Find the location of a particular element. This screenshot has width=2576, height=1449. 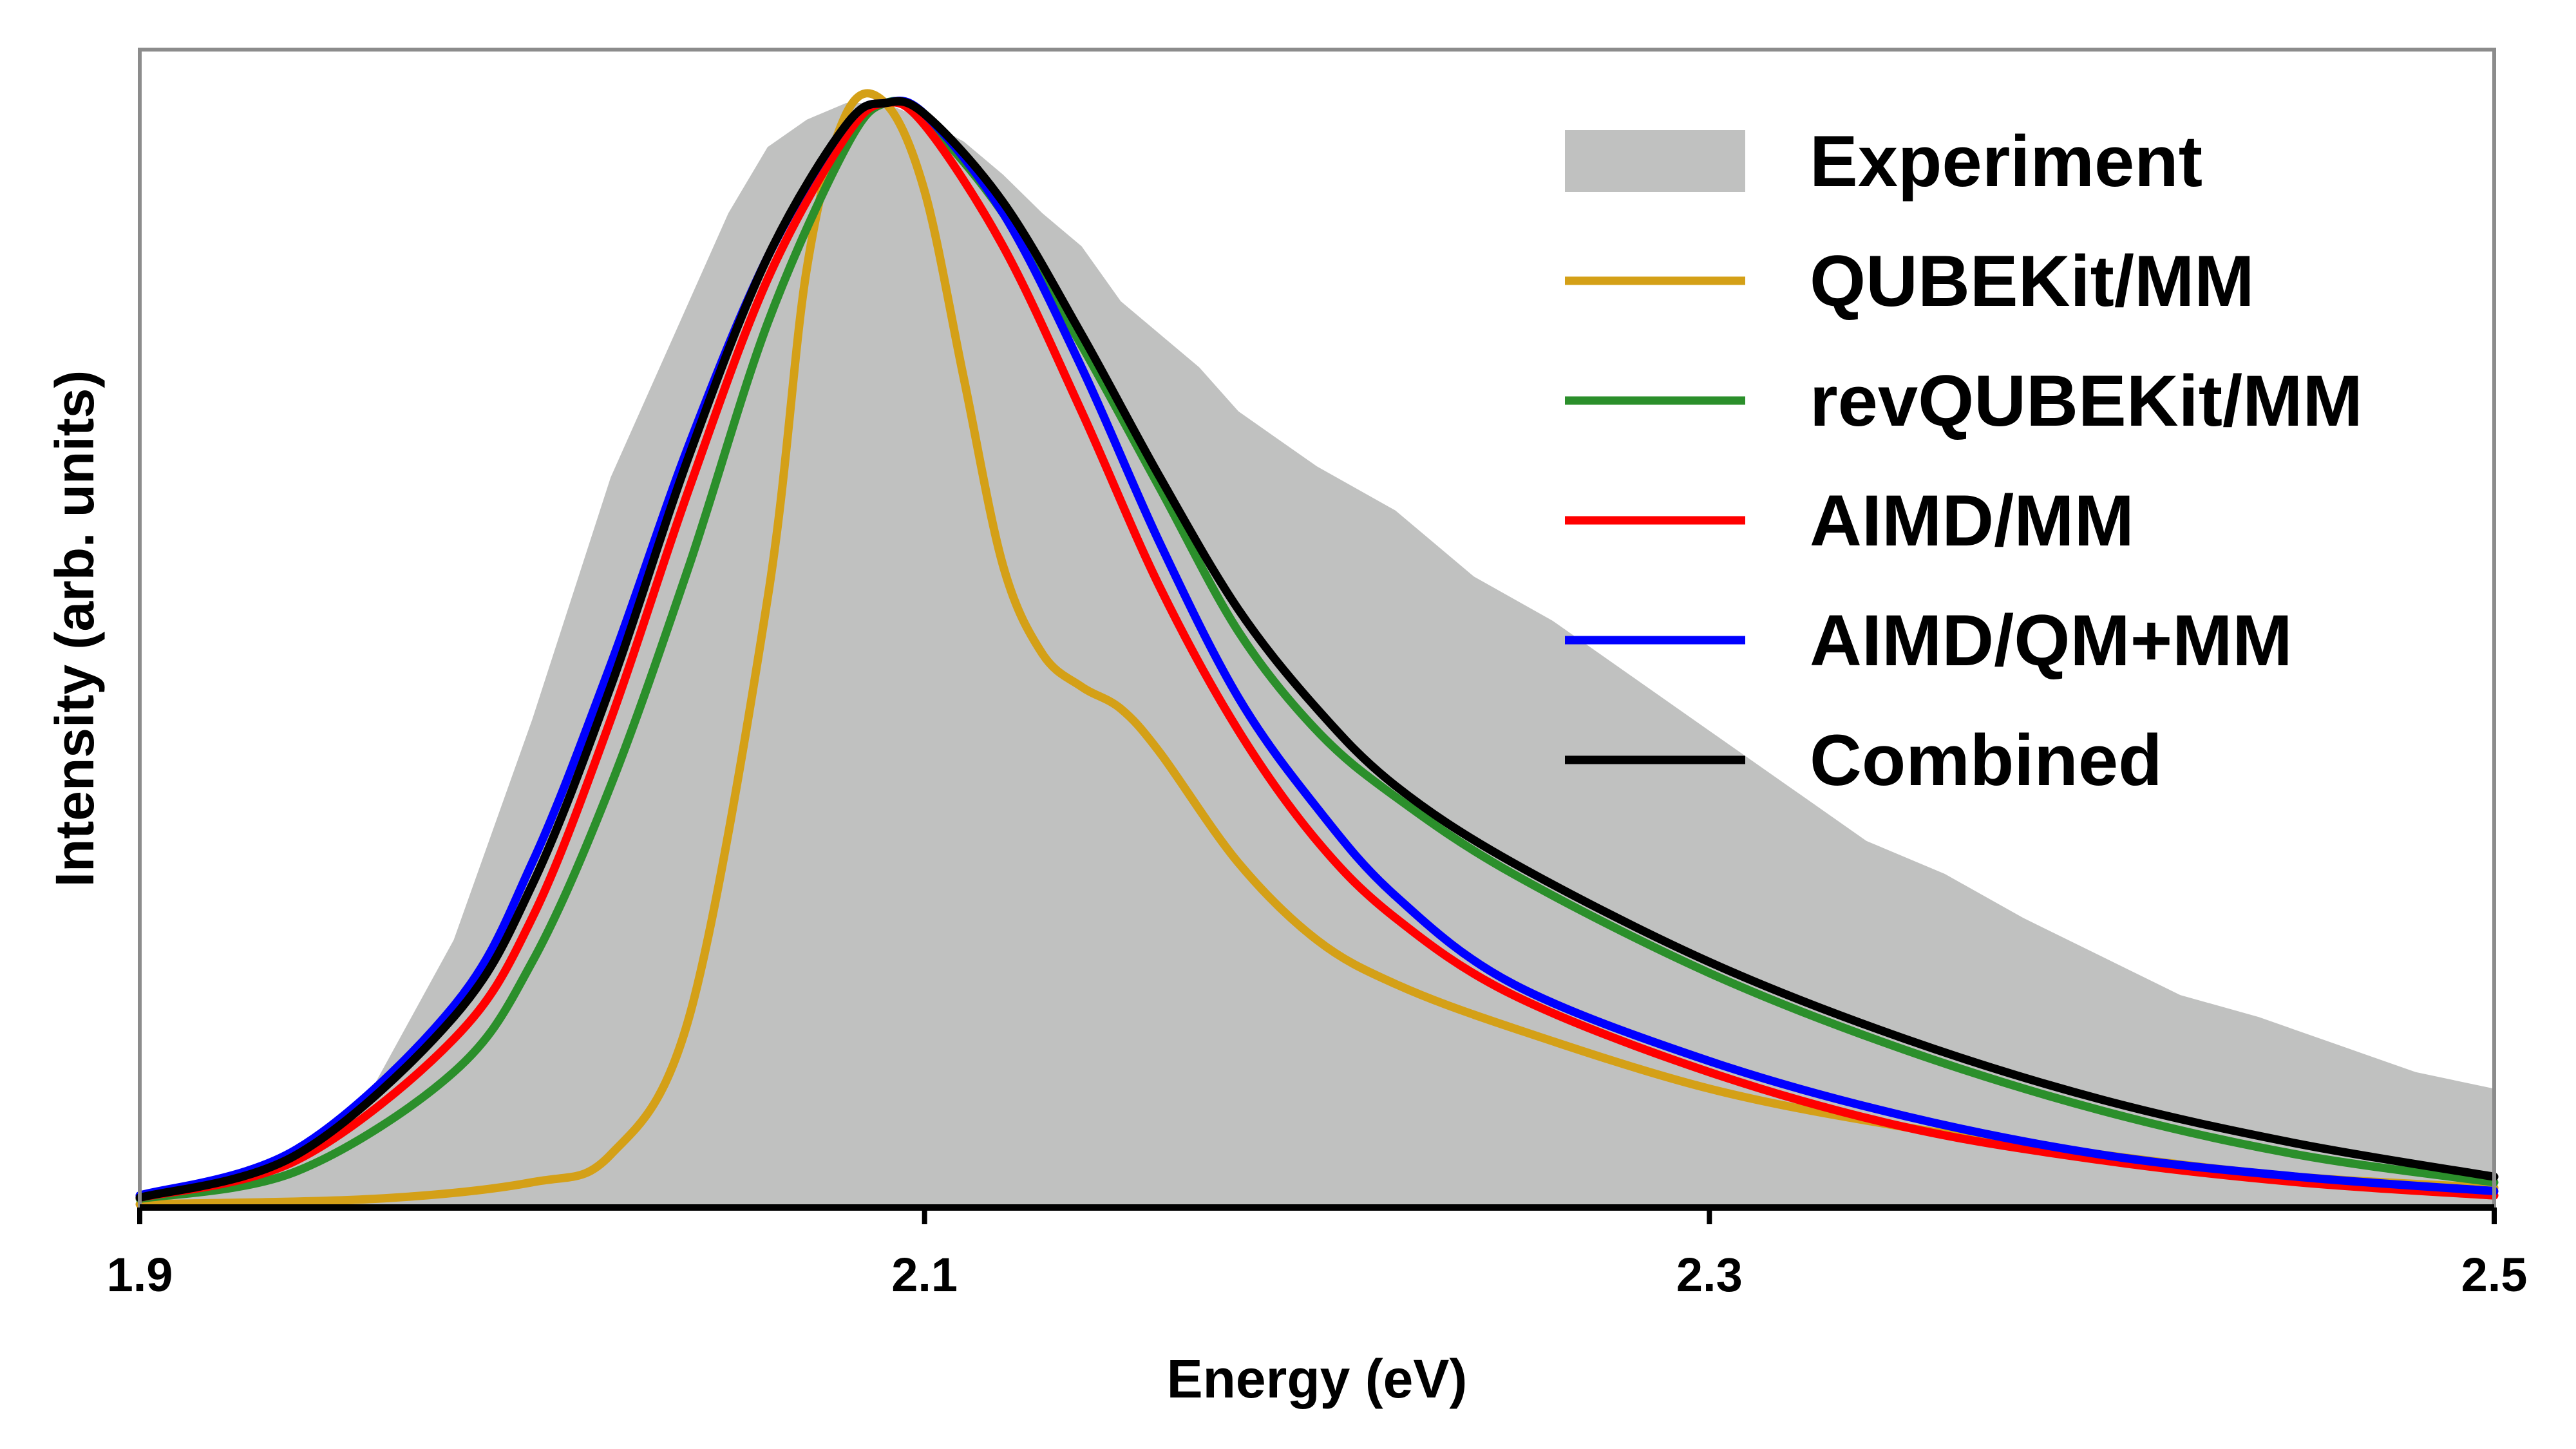

legend-label-combined: Combined is located at coordinates (1987, 760).